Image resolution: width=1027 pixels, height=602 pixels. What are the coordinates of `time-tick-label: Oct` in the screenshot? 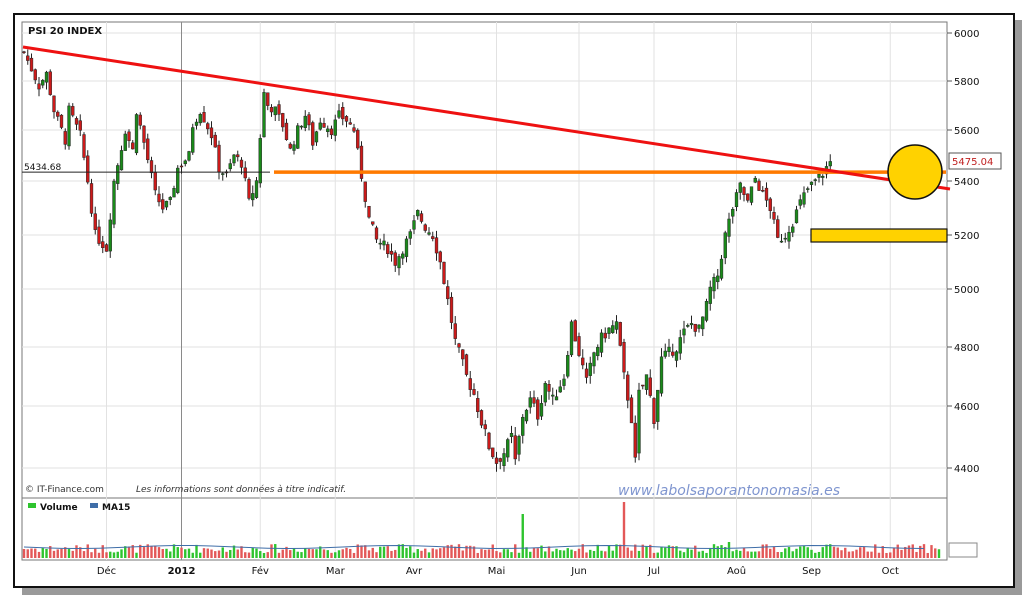 It's located at (890, 571).